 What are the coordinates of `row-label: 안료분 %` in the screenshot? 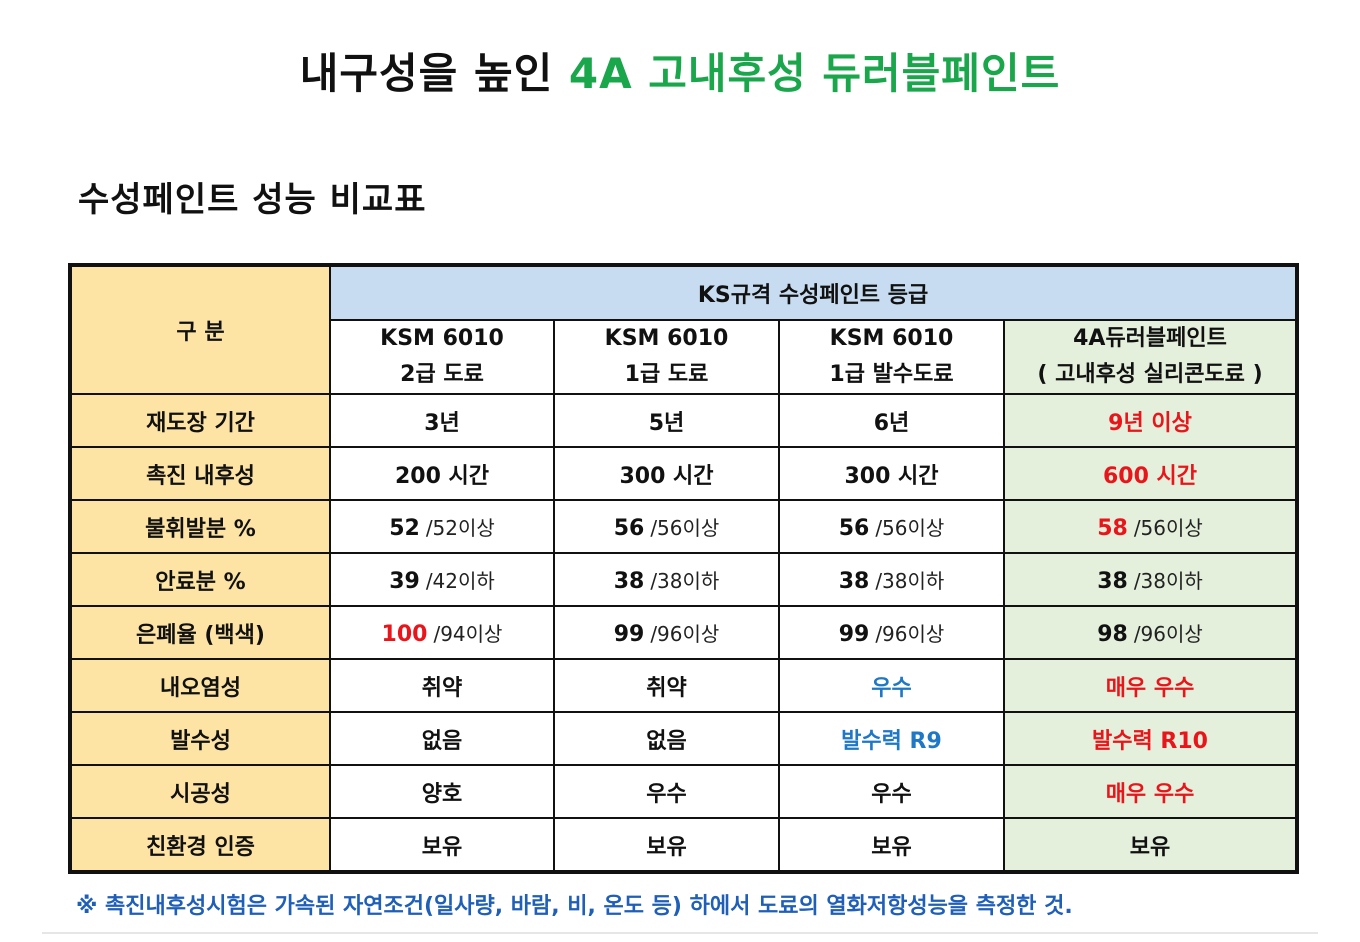 It's located at (200, 579).